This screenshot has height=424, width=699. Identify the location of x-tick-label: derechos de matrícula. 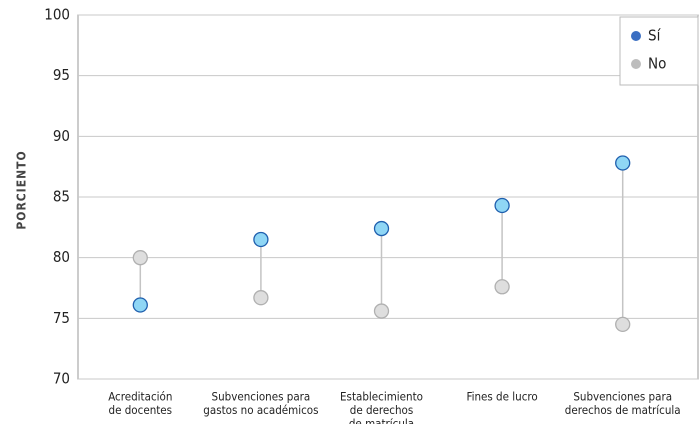
(623, 410).